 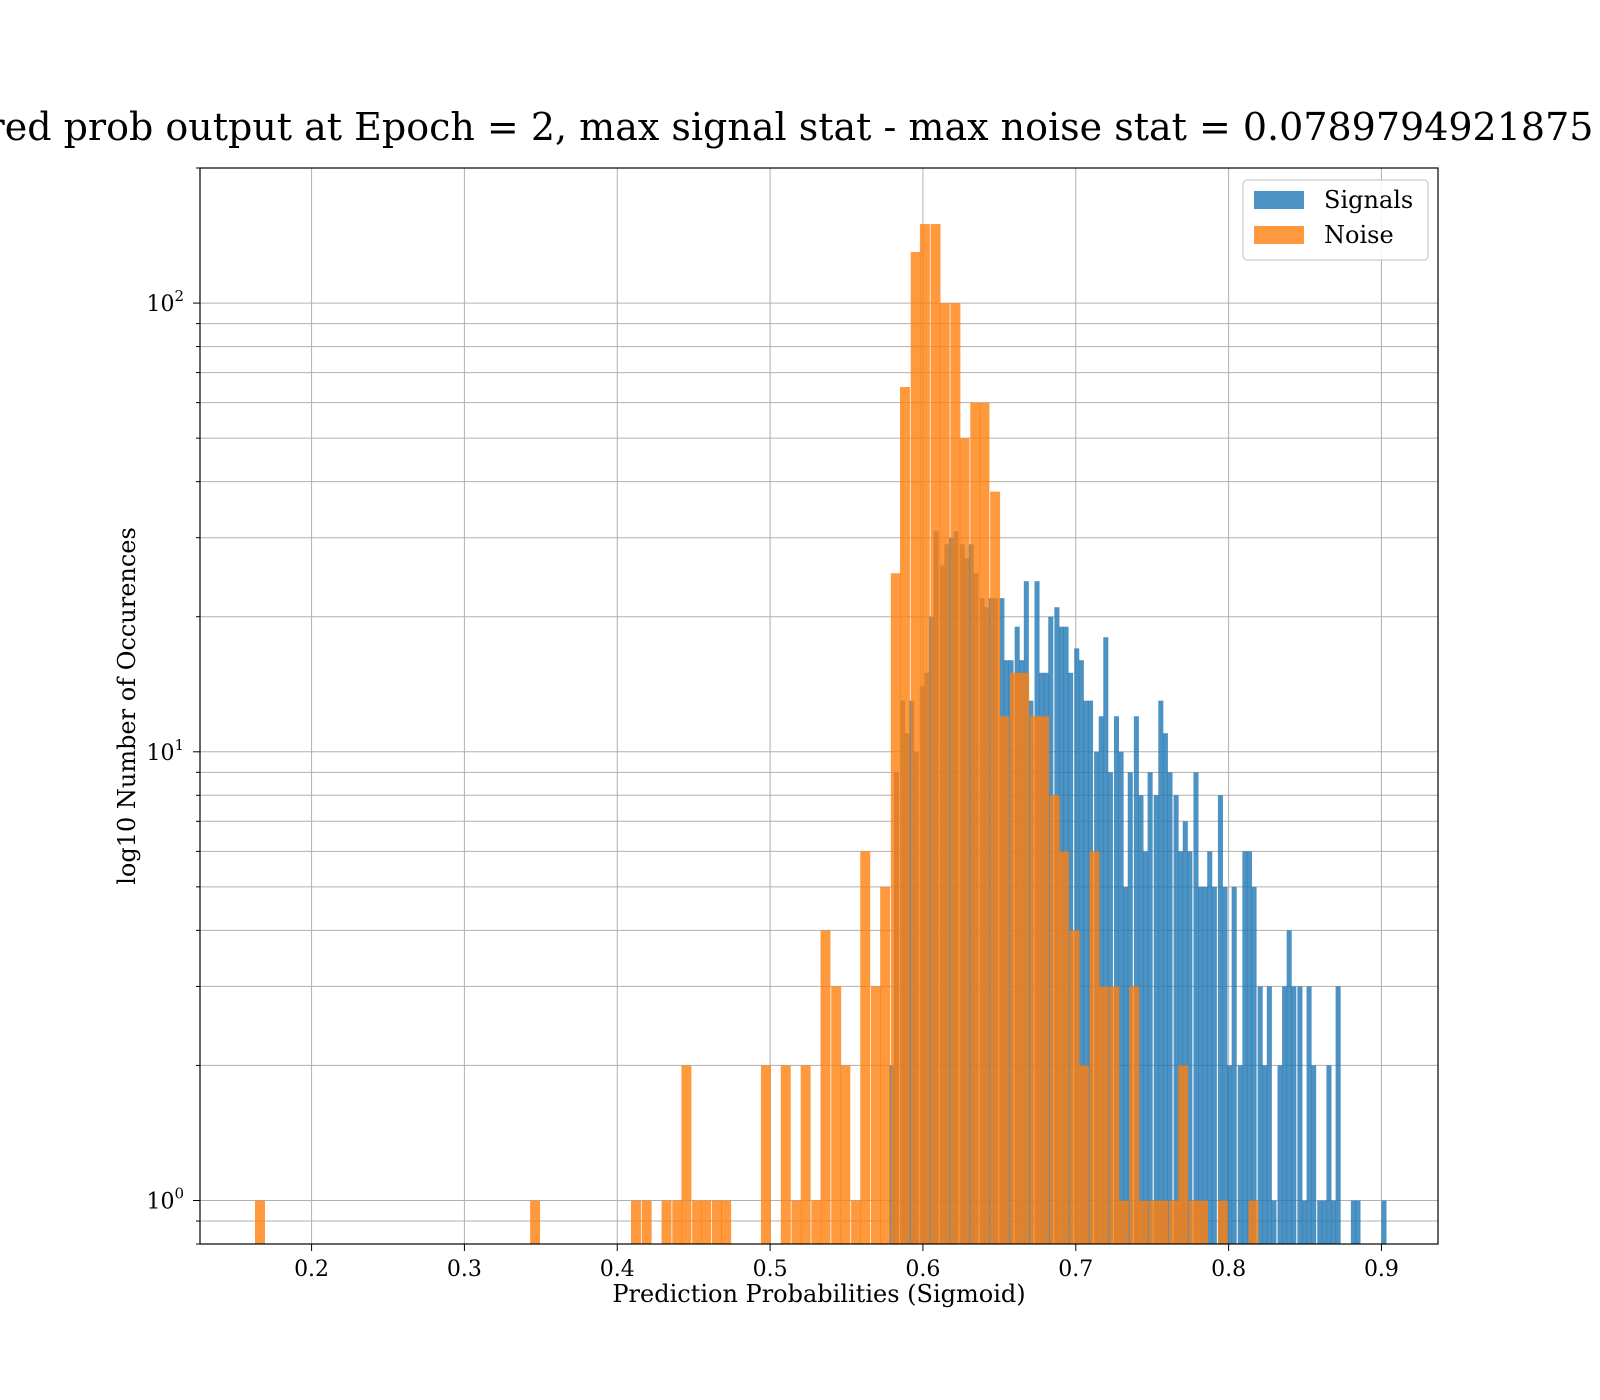 I want to click on y-axis-label: log10 Number of Occurences, so click(x=127, y=706).